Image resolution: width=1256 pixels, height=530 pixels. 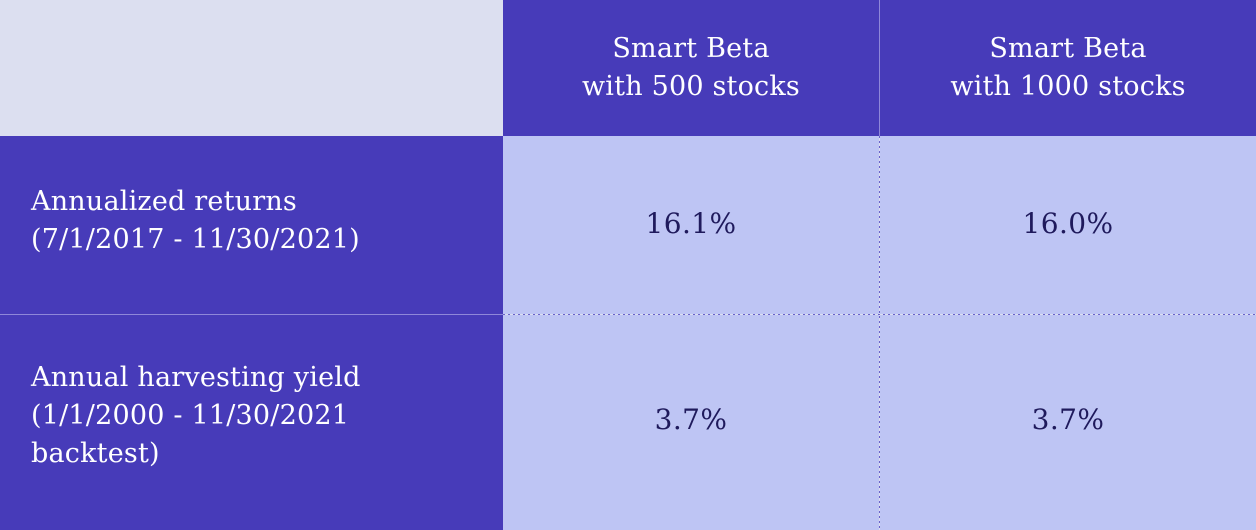 What do you see at coordinates (1068, 86) in the screenshot?
I see `column-header-subtitle: with 1000 stocks` at bounding box center [1068, 86].